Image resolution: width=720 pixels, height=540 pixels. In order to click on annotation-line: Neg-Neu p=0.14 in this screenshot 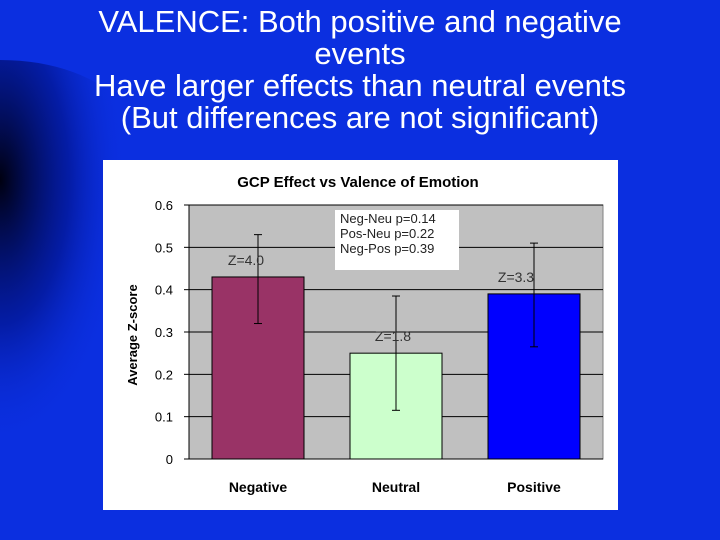, I will do `click(388, 218)`.